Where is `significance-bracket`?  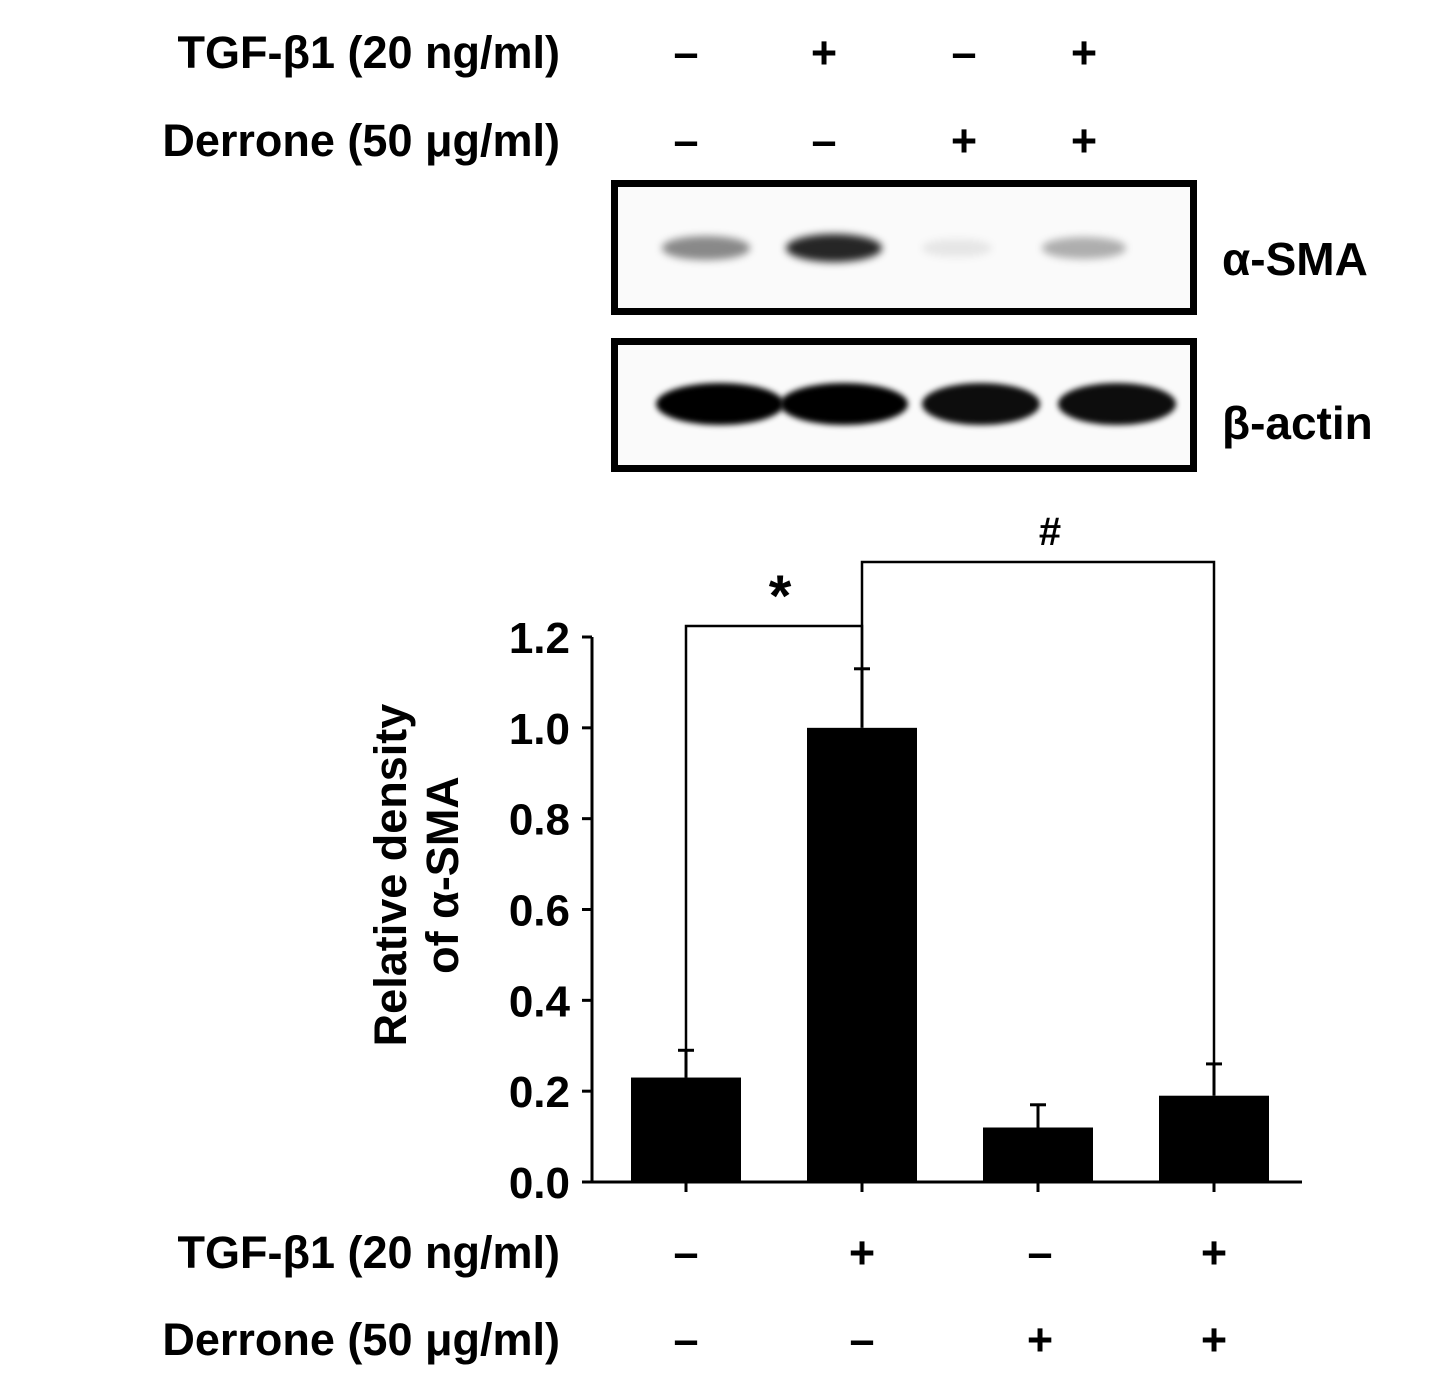
significance-bracket is located at coordinates (1038, 812).